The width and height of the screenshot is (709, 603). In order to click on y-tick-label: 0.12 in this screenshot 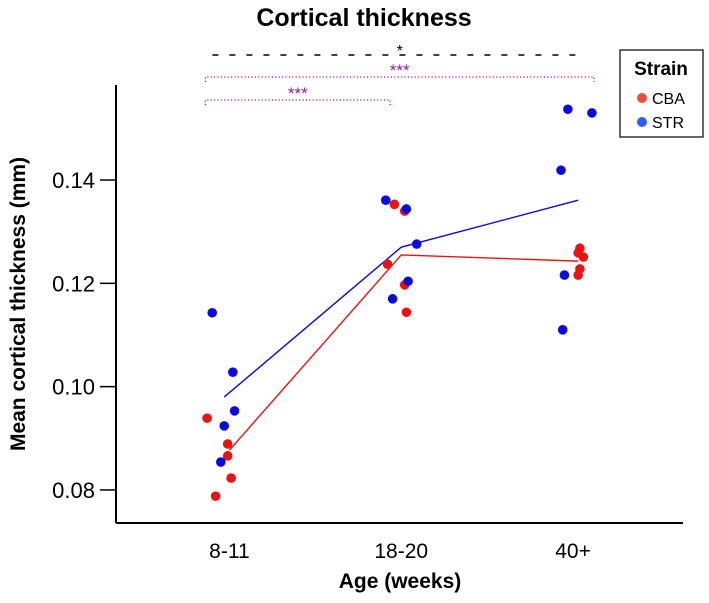, I will do `click(73, 283)`.